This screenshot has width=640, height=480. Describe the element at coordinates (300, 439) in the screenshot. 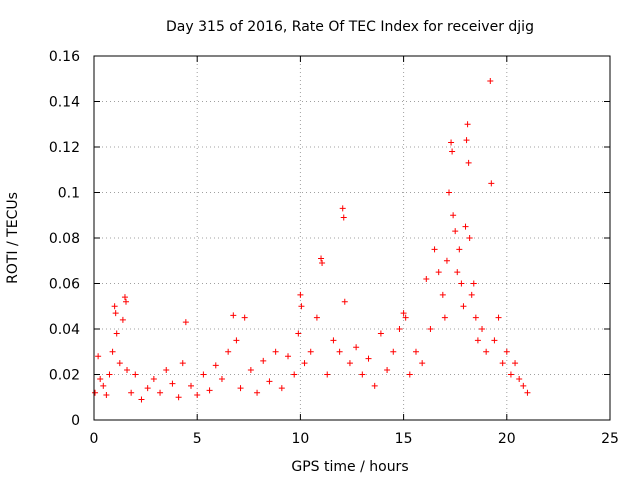

I see `x-tick-label: 10` at that location.